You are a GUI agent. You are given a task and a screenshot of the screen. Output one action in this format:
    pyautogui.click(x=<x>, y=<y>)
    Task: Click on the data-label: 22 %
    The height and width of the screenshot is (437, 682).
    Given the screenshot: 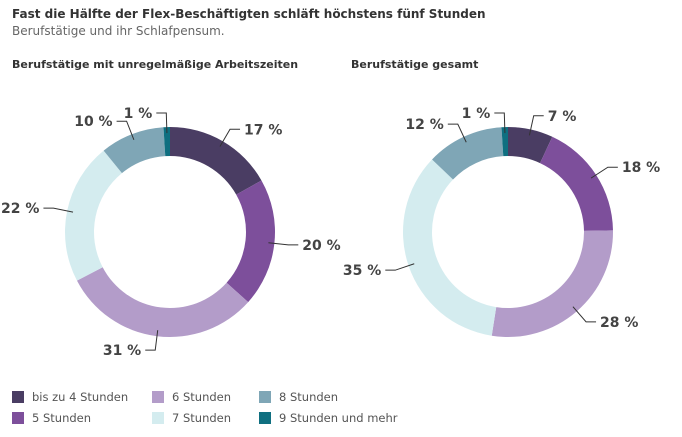 What is the action you would take?
    pyautogui.click(x=20, y=209)
    